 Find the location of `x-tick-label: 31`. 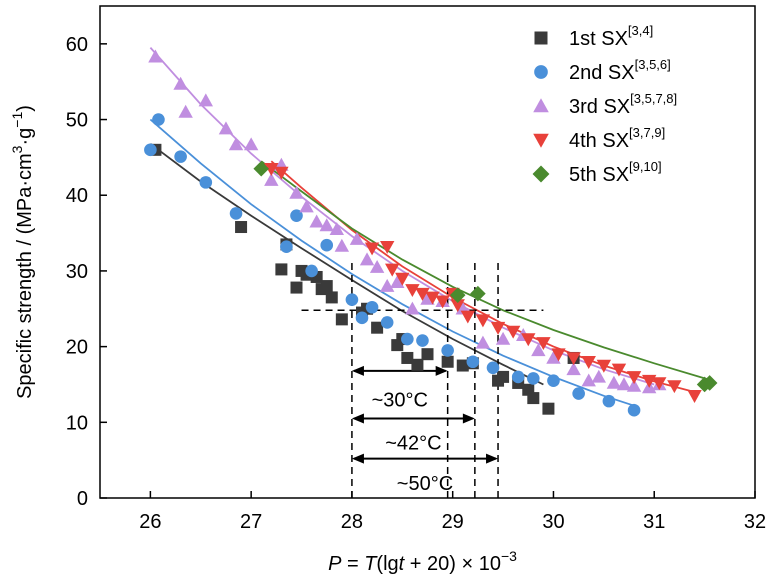

x-tick-label: 31 is located at coordinates (654, 522).